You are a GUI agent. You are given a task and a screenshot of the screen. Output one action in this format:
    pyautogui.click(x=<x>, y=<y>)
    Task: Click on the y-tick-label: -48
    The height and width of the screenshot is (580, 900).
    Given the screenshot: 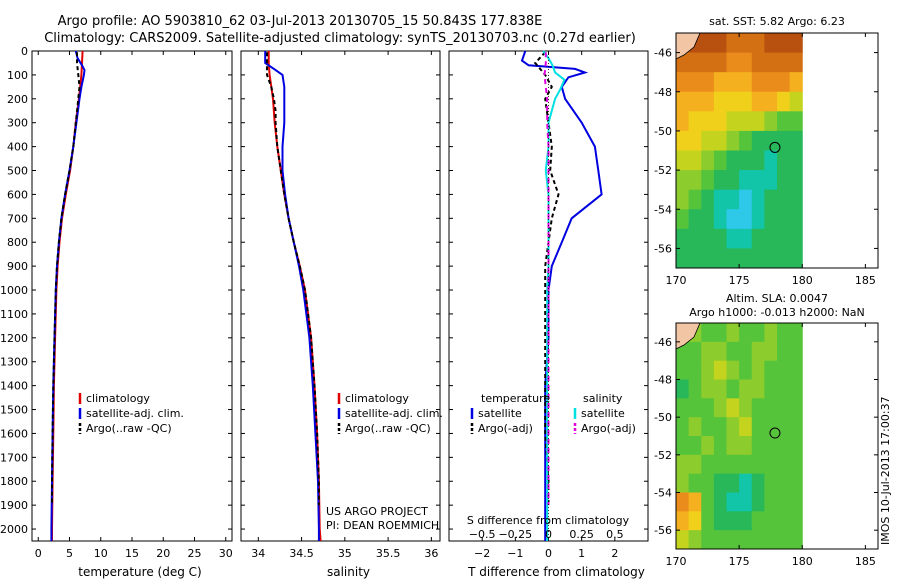 What is the action you would take?
    pyautogui.click(x=663, y=92)
    